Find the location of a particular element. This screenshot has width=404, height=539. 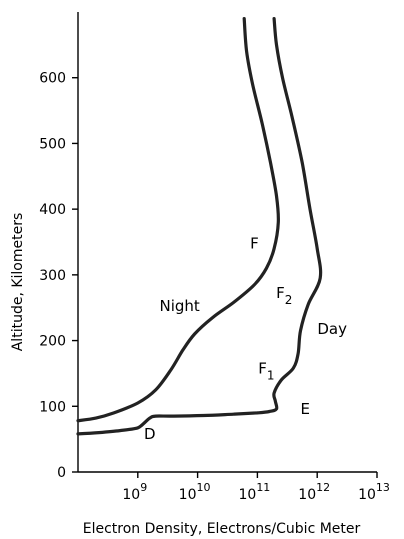

y-tick-label: 300 is located at coordinates (52, 276).